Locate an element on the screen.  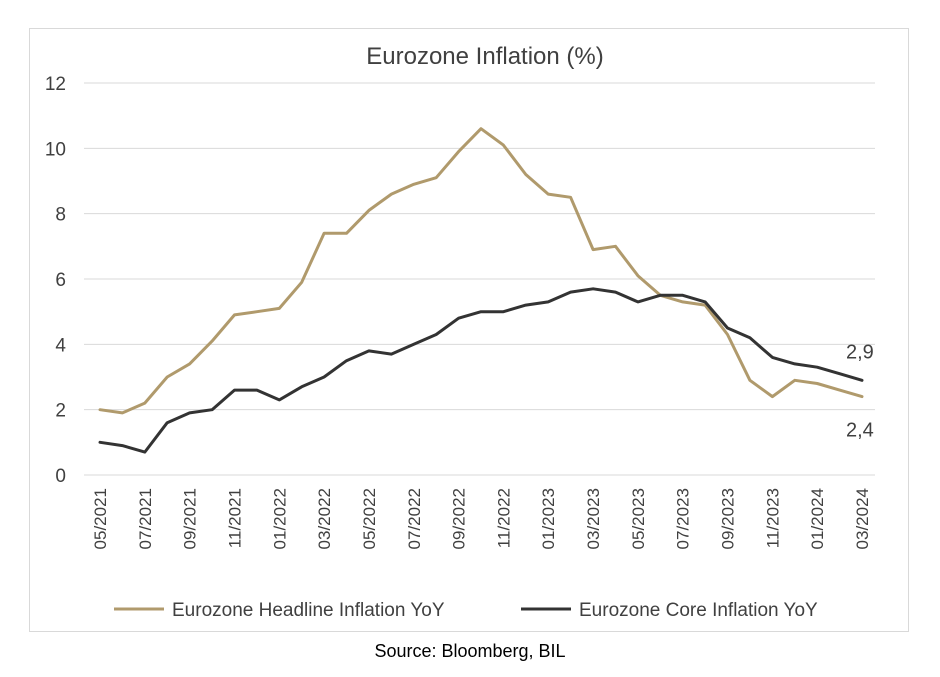
end-labels: 2,4 2,9 is located at coordinates (860, 391).